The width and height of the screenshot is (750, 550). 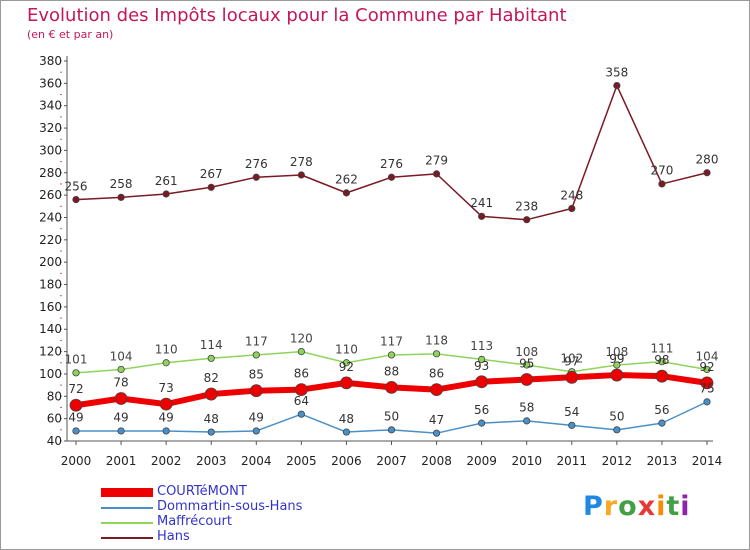 I want to click on y-tick-label: 380, so click(x=50, y=61).